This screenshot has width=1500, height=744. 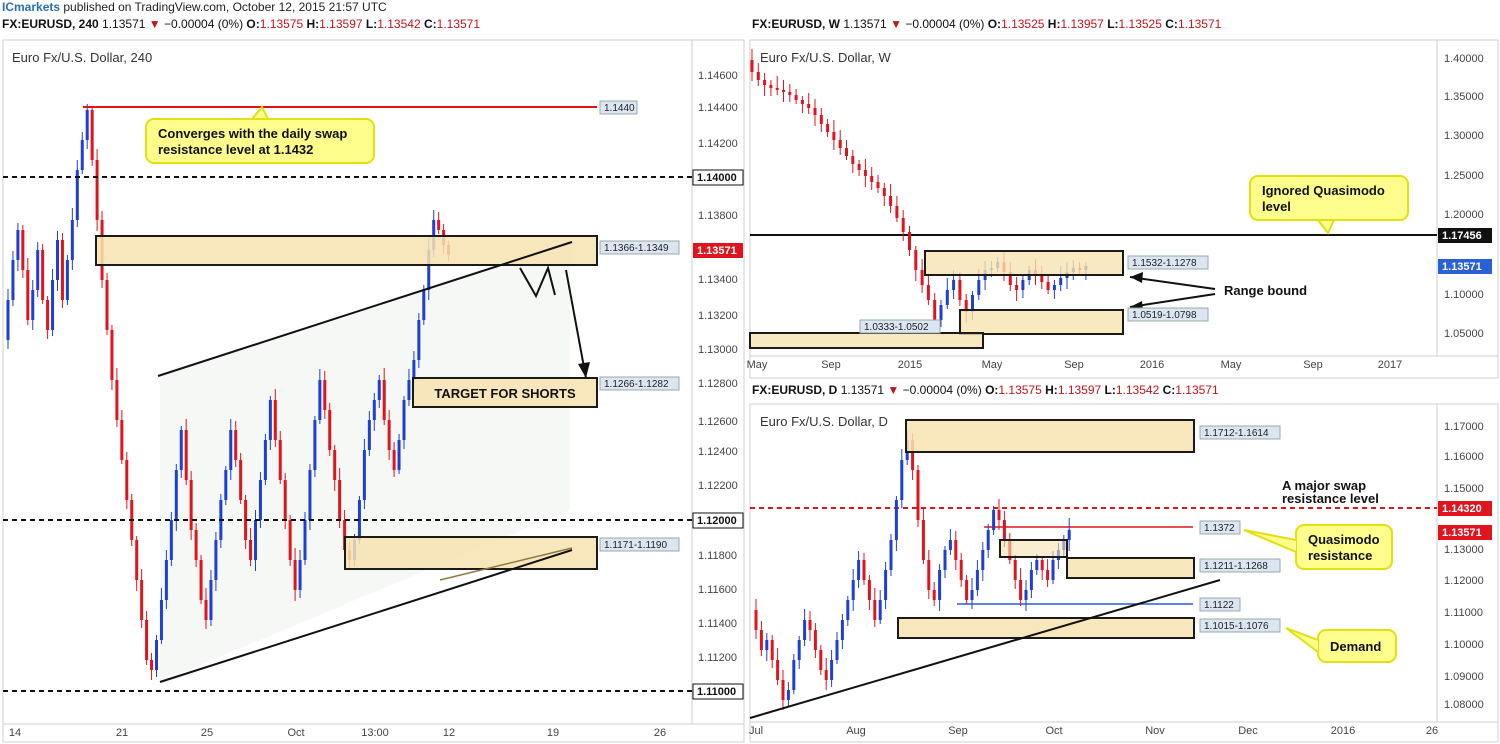 What do you see at coordinates (1464, 97) in the screenshot?
I see `y-tick-label: 1.35000` at bounding box center [1464, 97].